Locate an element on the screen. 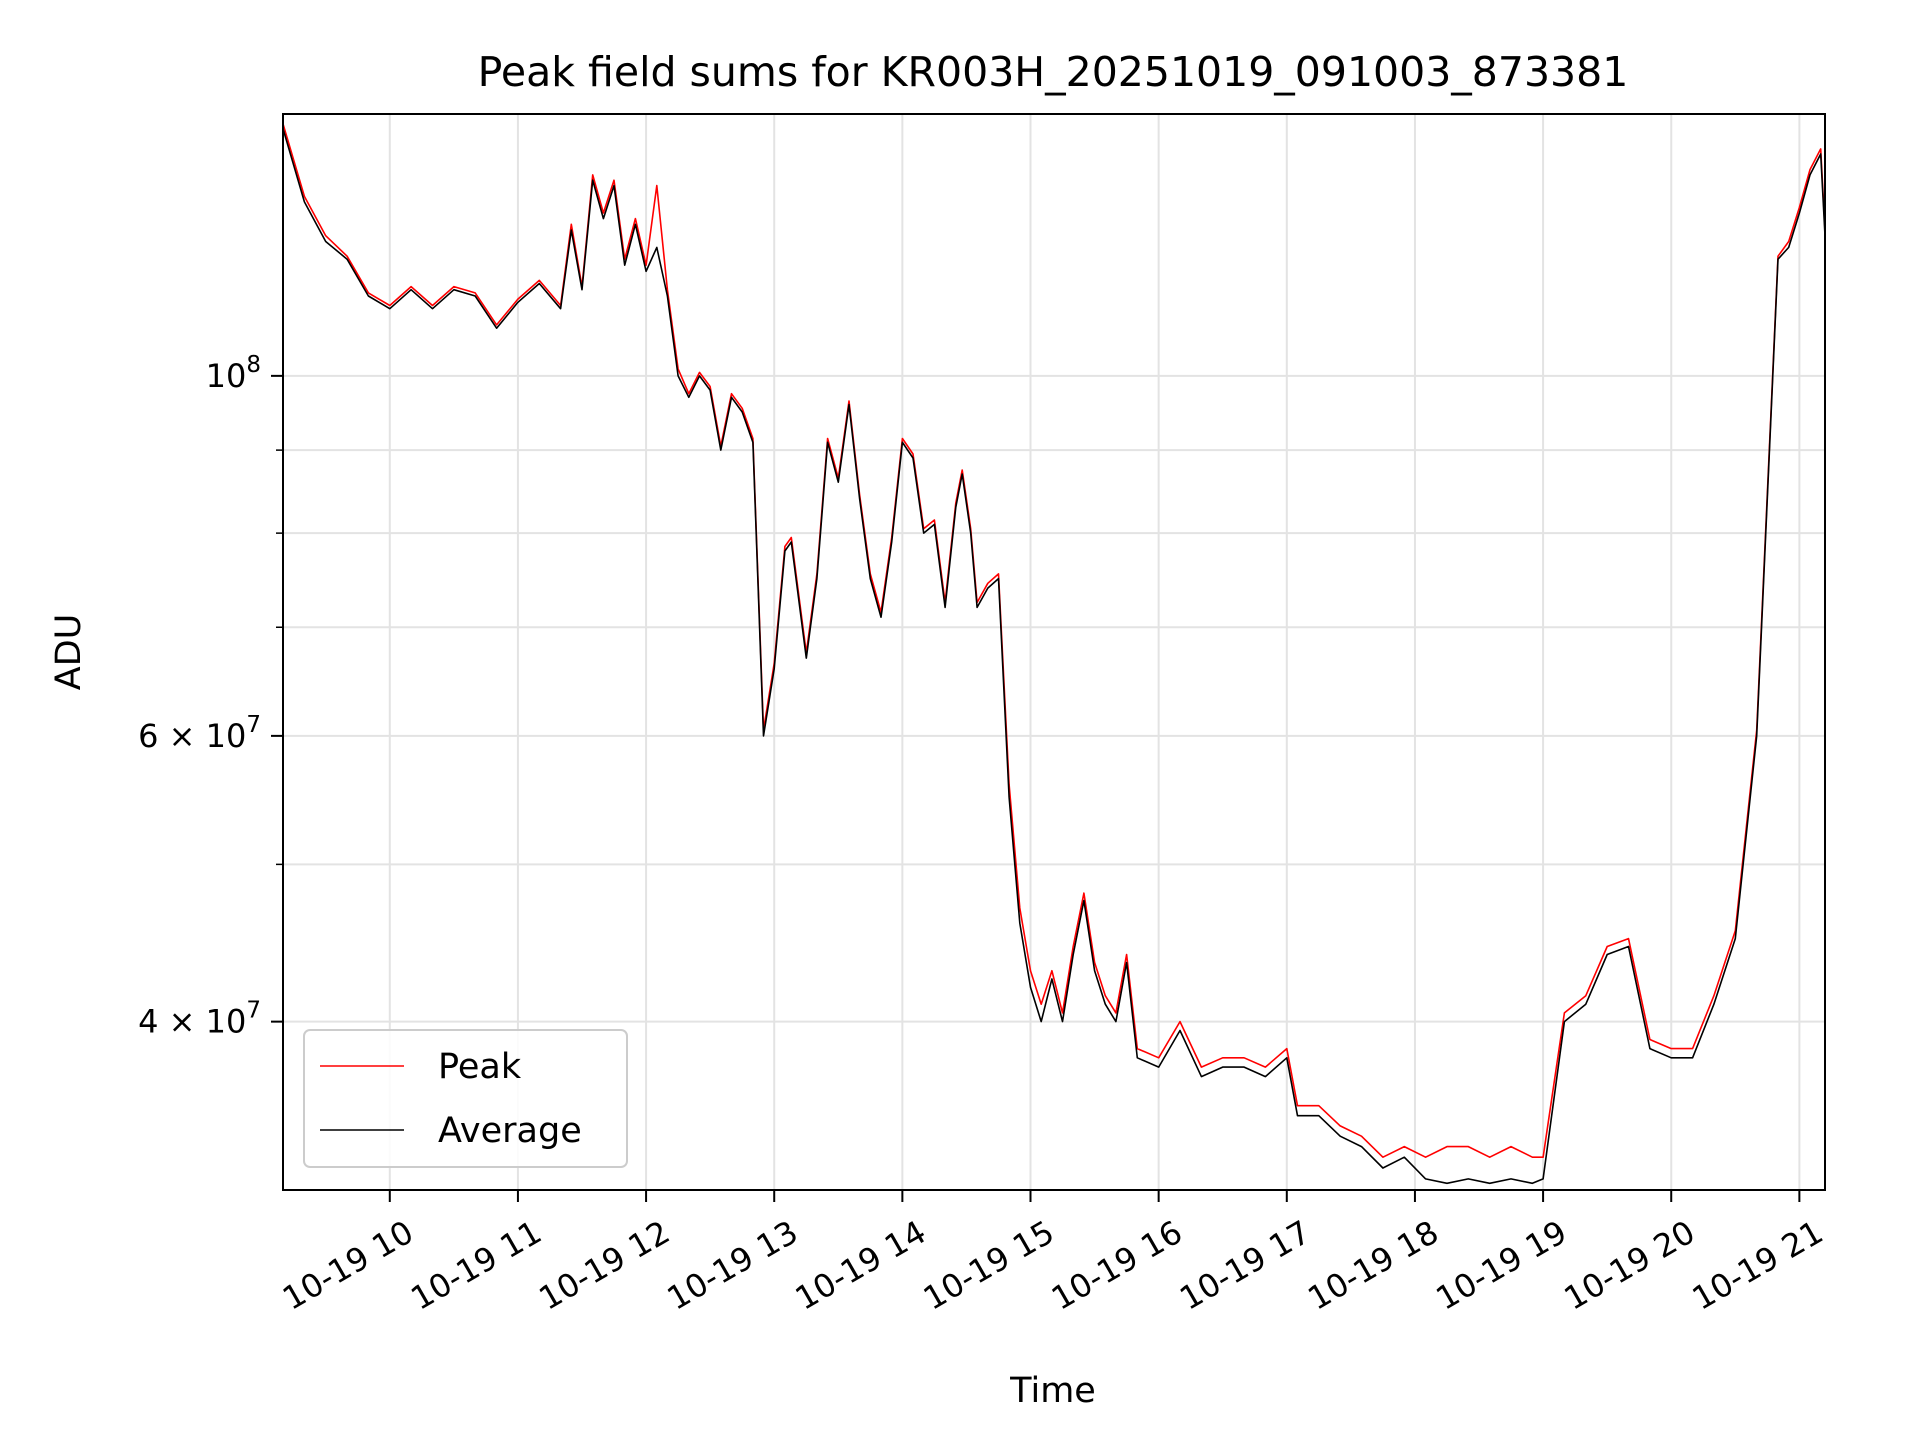 The image size is (1920, 1440). y-tick-label: 4 × 10⁷ is located at coordinates (199, 1019).